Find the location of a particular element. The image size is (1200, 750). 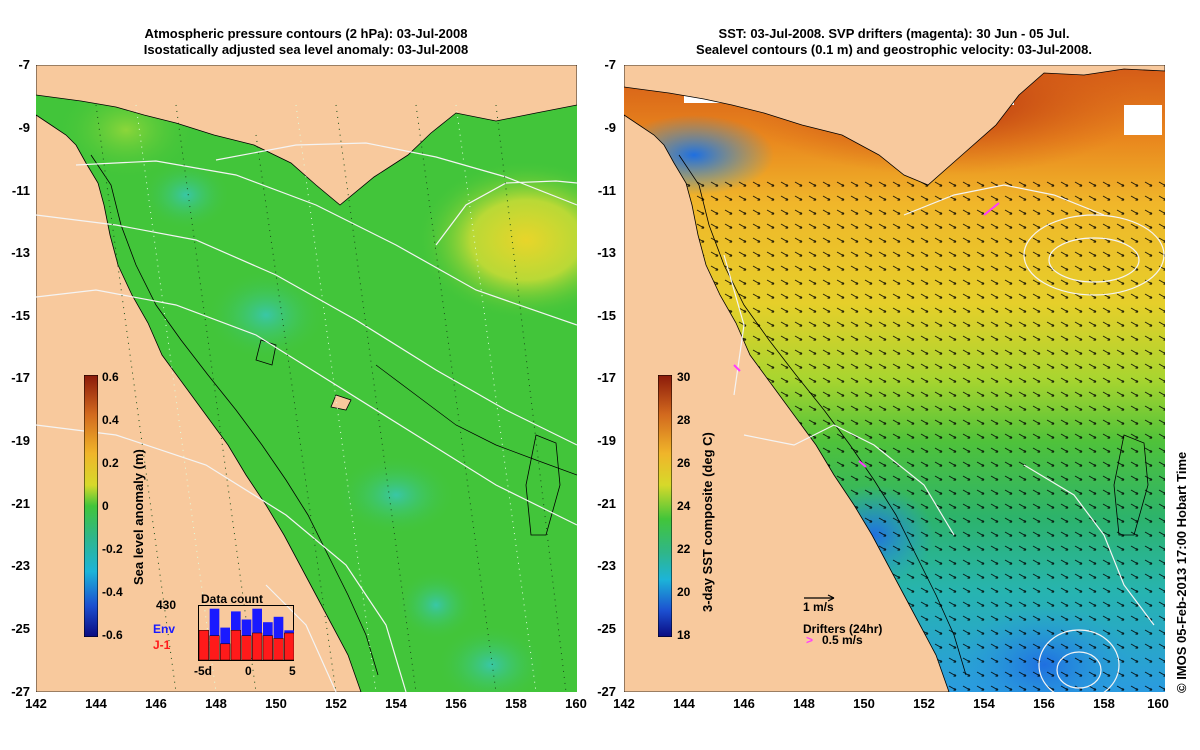

sst-colorbar-label: 3-day SST composite (deg C) is located at coordinates (707, 522).